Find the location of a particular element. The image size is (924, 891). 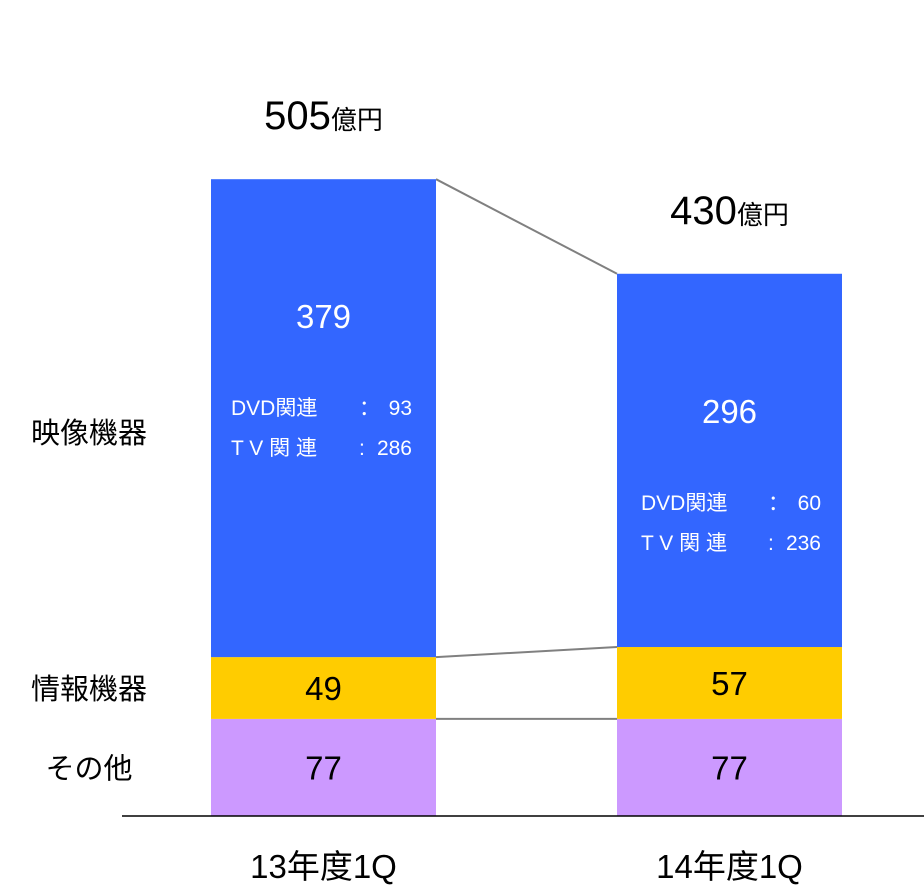

bar-value-label: 57 is located at coordinates (729, 683).